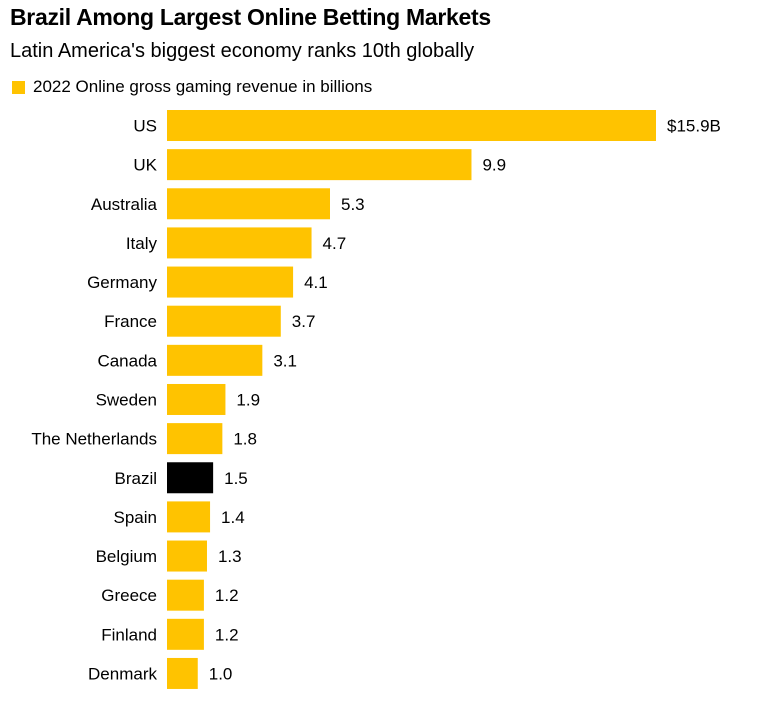 This screenshot has height=708, width=759. Describe the element at coordinates (122, 282) in the screenshot. I see `category-label: Germany` at that location.